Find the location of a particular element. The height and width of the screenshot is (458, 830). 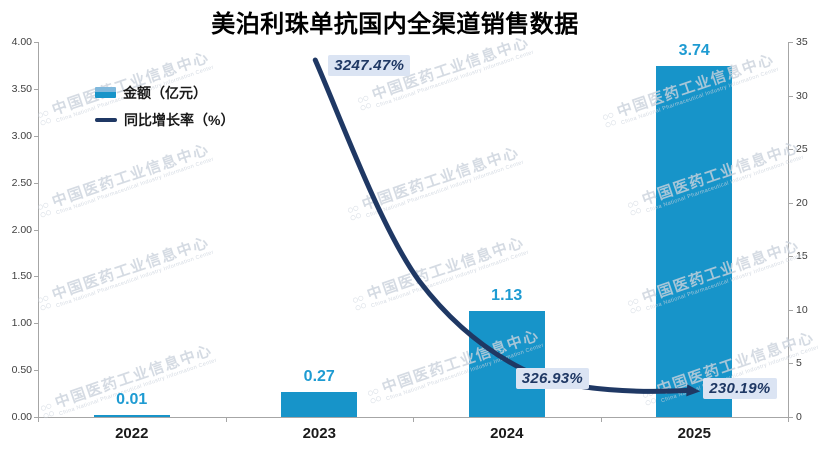

bar-value-label: 0.27 is located at coordinates (319, 376).